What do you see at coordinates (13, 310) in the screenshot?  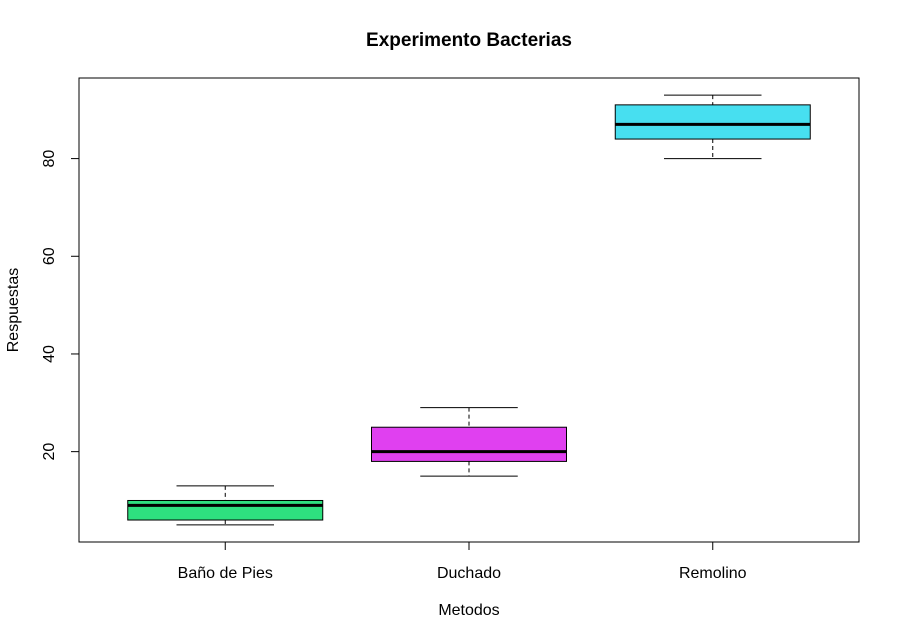 I see `y-axis-label: Respuestas` at bounding box center [13, 310].